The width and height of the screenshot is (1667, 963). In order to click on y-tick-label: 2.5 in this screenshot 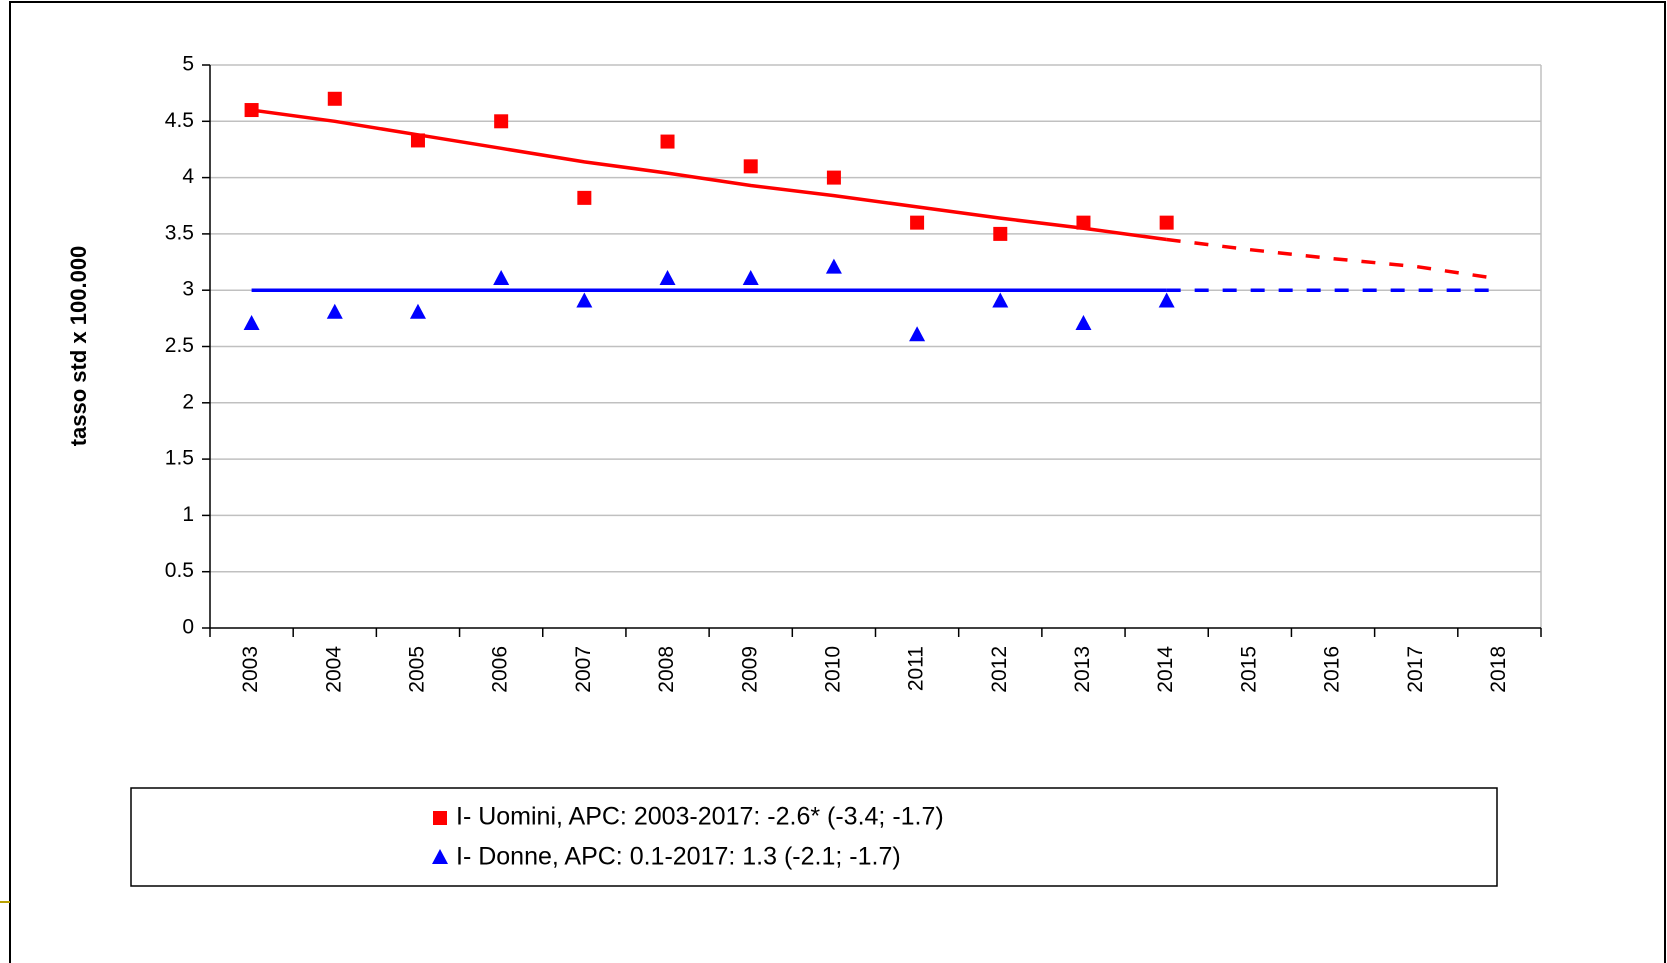, I will do `click(179, 345)`.